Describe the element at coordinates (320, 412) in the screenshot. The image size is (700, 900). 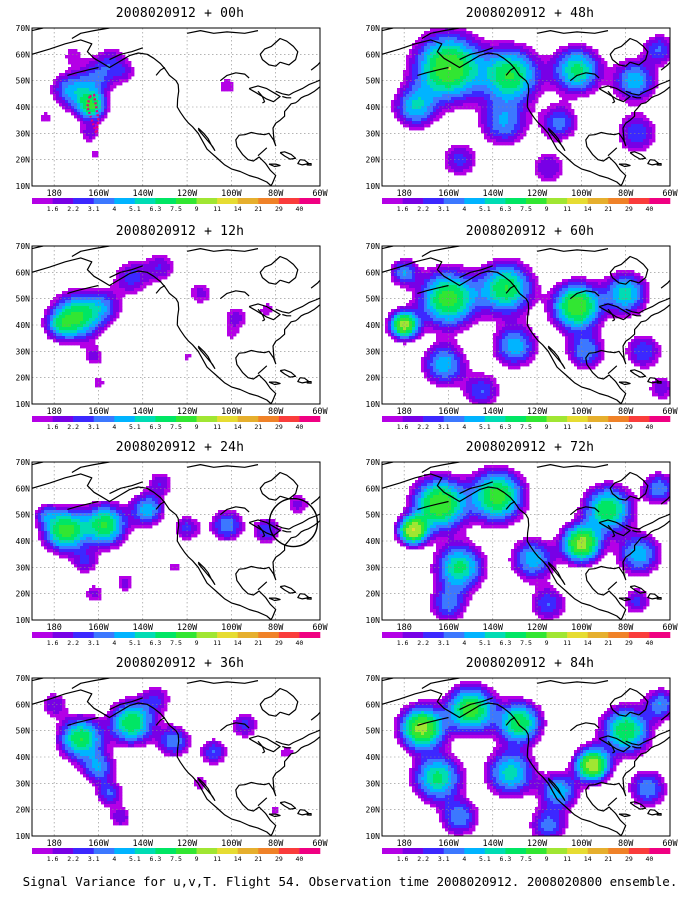
I see `longitude-label: 60W` at that location.